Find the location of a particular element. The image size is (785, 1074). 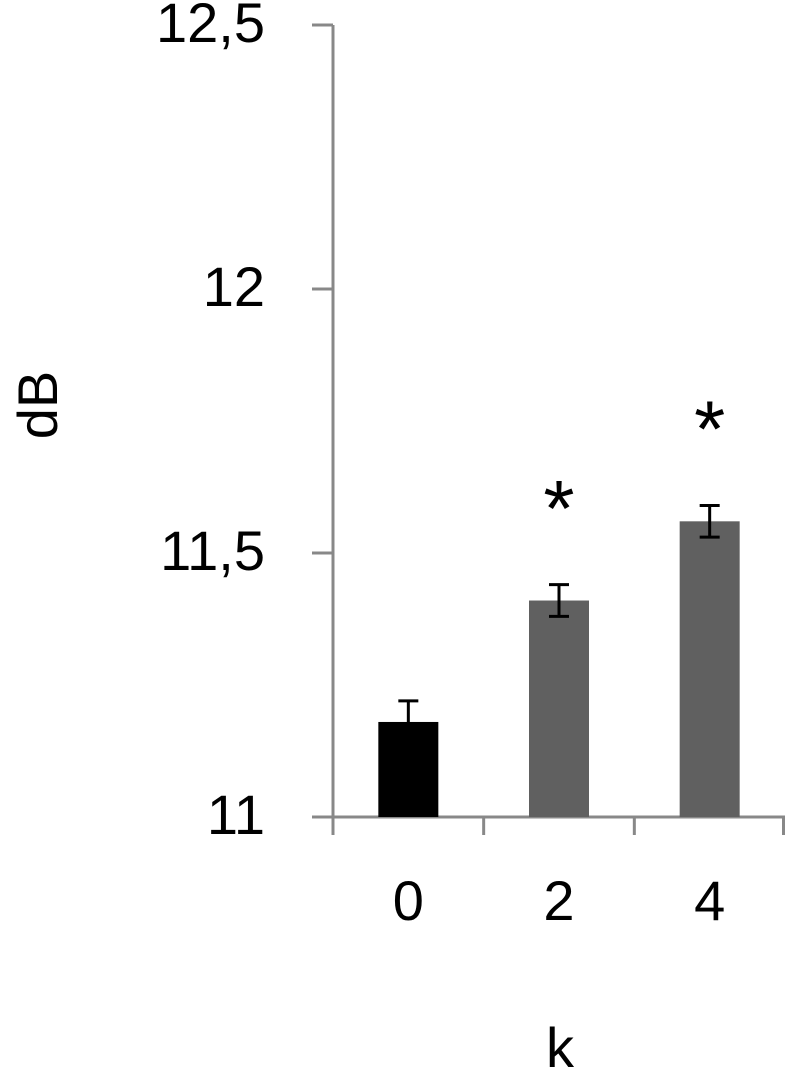

y-tick-label: 11,5 is located at coordinates (212, 550).